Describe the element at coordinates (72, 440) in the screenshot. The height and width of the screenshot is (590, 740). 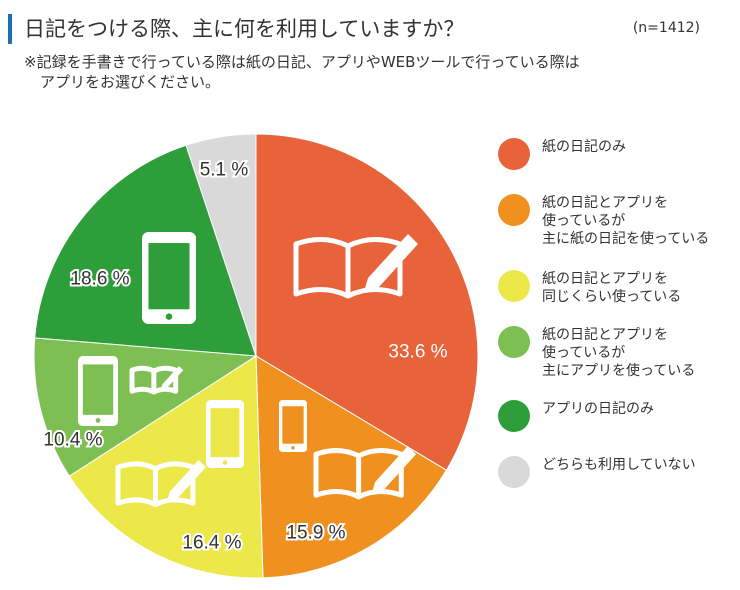
I see `slice-value-label: 10.4 %` at that location.